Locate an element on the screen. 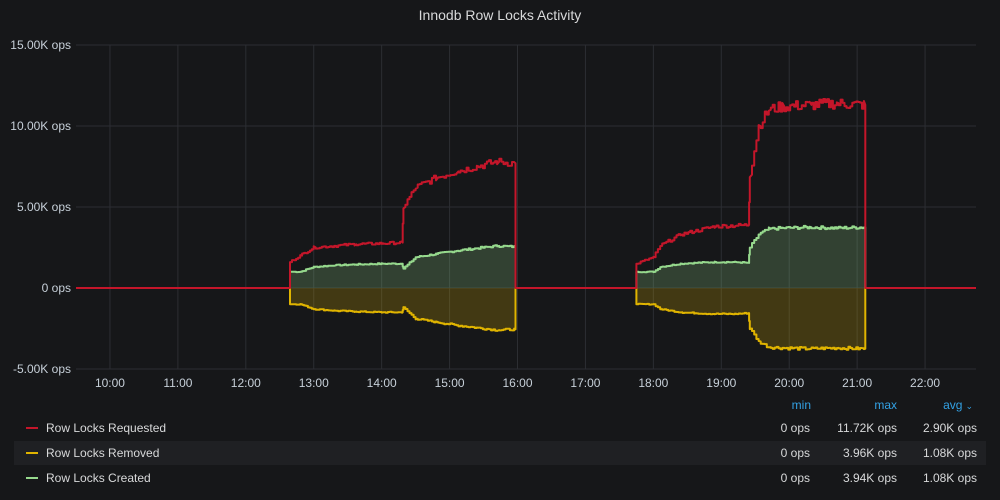  legend-header-avg-label: avg is located at coordinates (953, 405).